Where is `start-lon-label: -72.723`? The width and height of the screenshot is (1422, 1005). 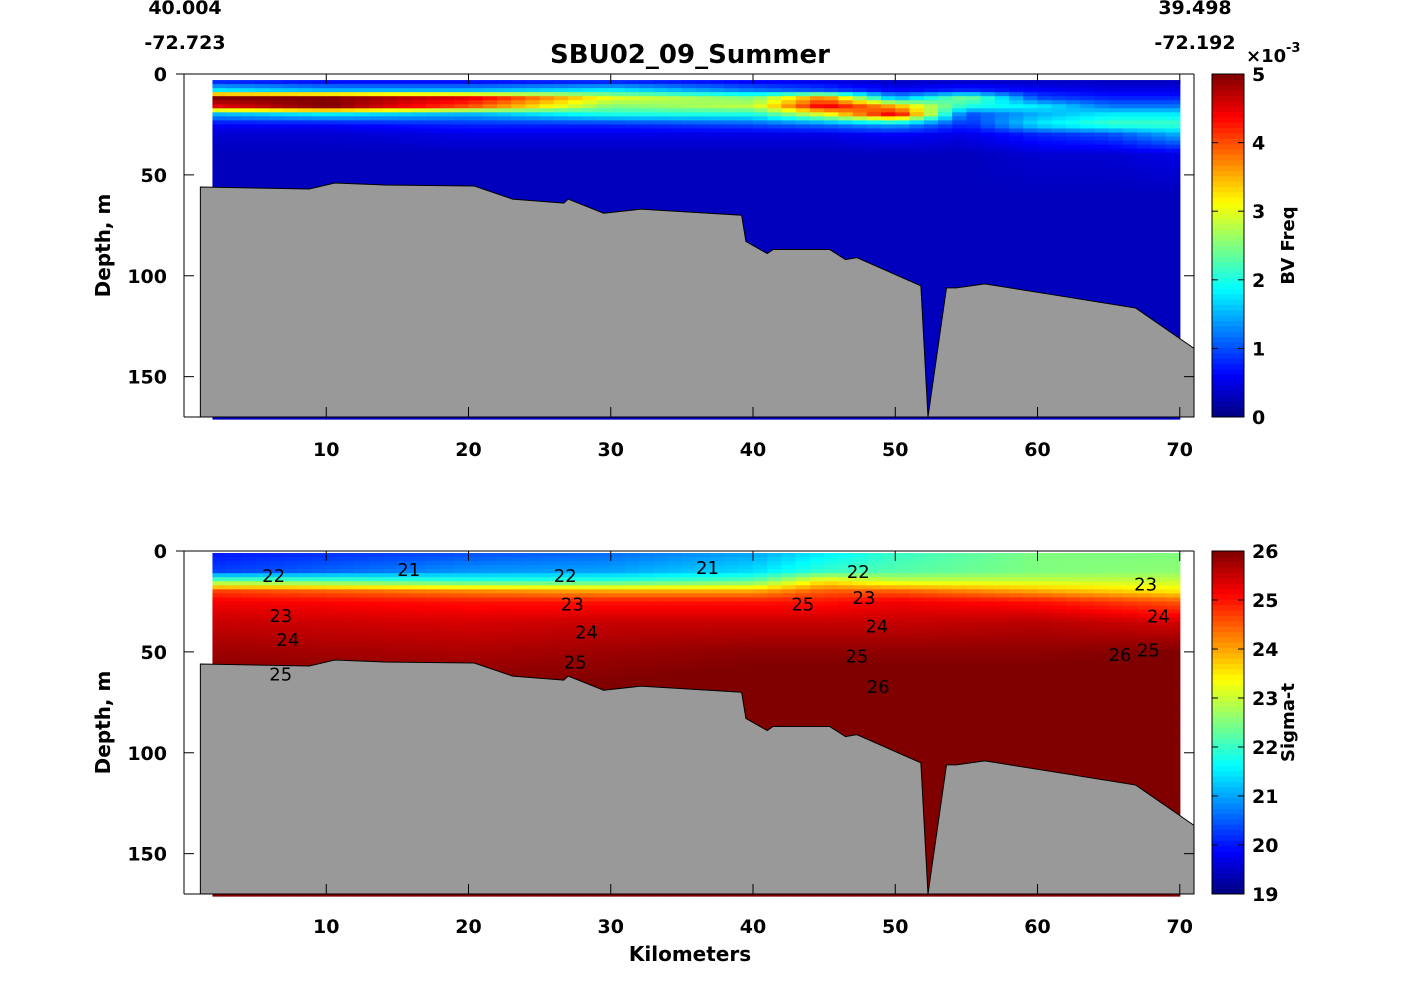
start-lon-label: -72.723 is located at coordinates (184, 43).